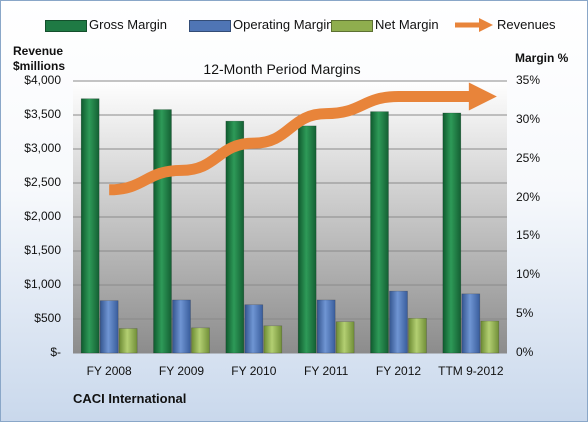 This screenshot has height=422, width=588. I want to click on left-tick-label: $3,500, so click(42, 114).